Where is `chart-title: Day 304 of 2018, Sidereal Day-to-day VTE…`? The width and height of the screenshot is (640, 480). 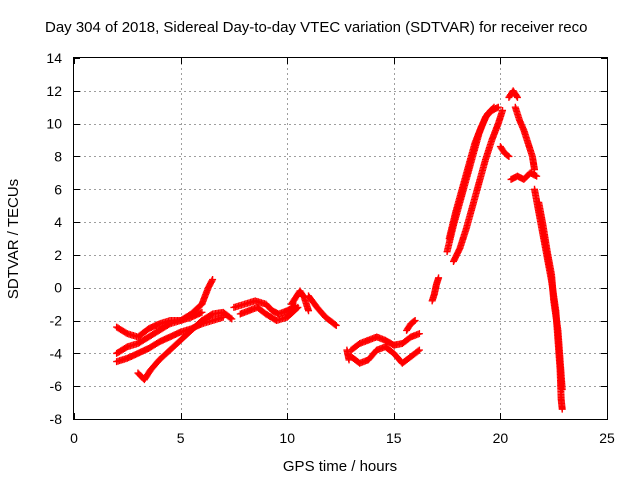 chart-title: Day 304 of 2018, Sidereal Day-to-day VTE… is located at coordinates (316, 27).